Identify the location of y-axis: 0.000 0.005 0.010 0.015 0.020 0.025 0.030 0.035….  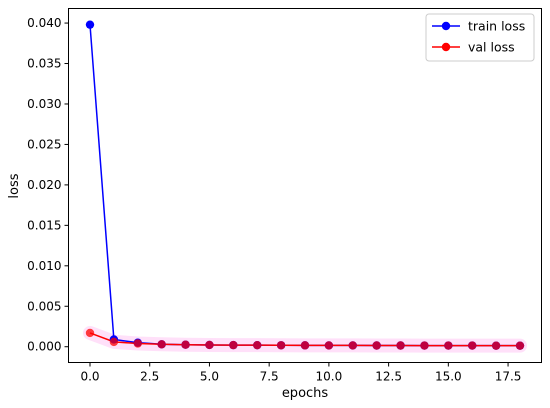
(48, 185).